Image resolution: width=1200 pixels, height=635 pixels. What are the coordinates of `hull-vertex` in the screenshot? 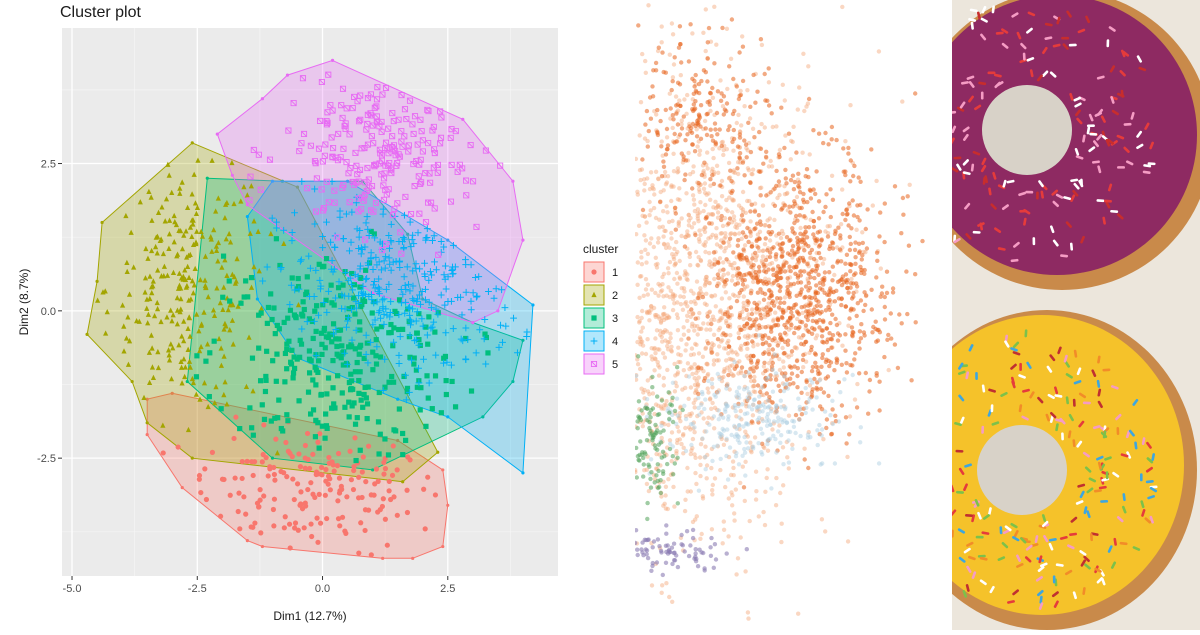 It's located at (262, 546).